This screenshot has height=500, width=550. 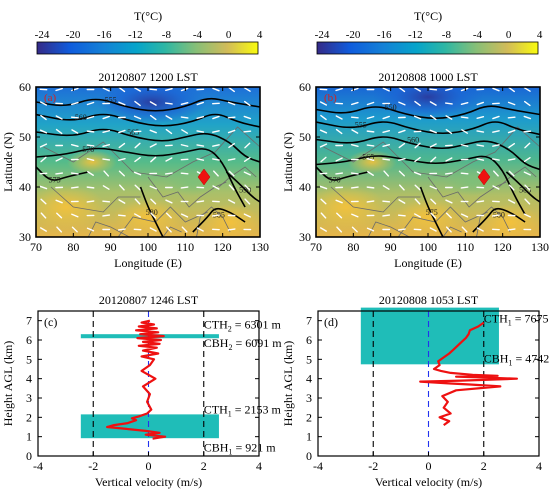 What do you see at coordinates (496, 358) in the screenshot?
I see `annotation-name: CBH` at bounding box center [496, 358].